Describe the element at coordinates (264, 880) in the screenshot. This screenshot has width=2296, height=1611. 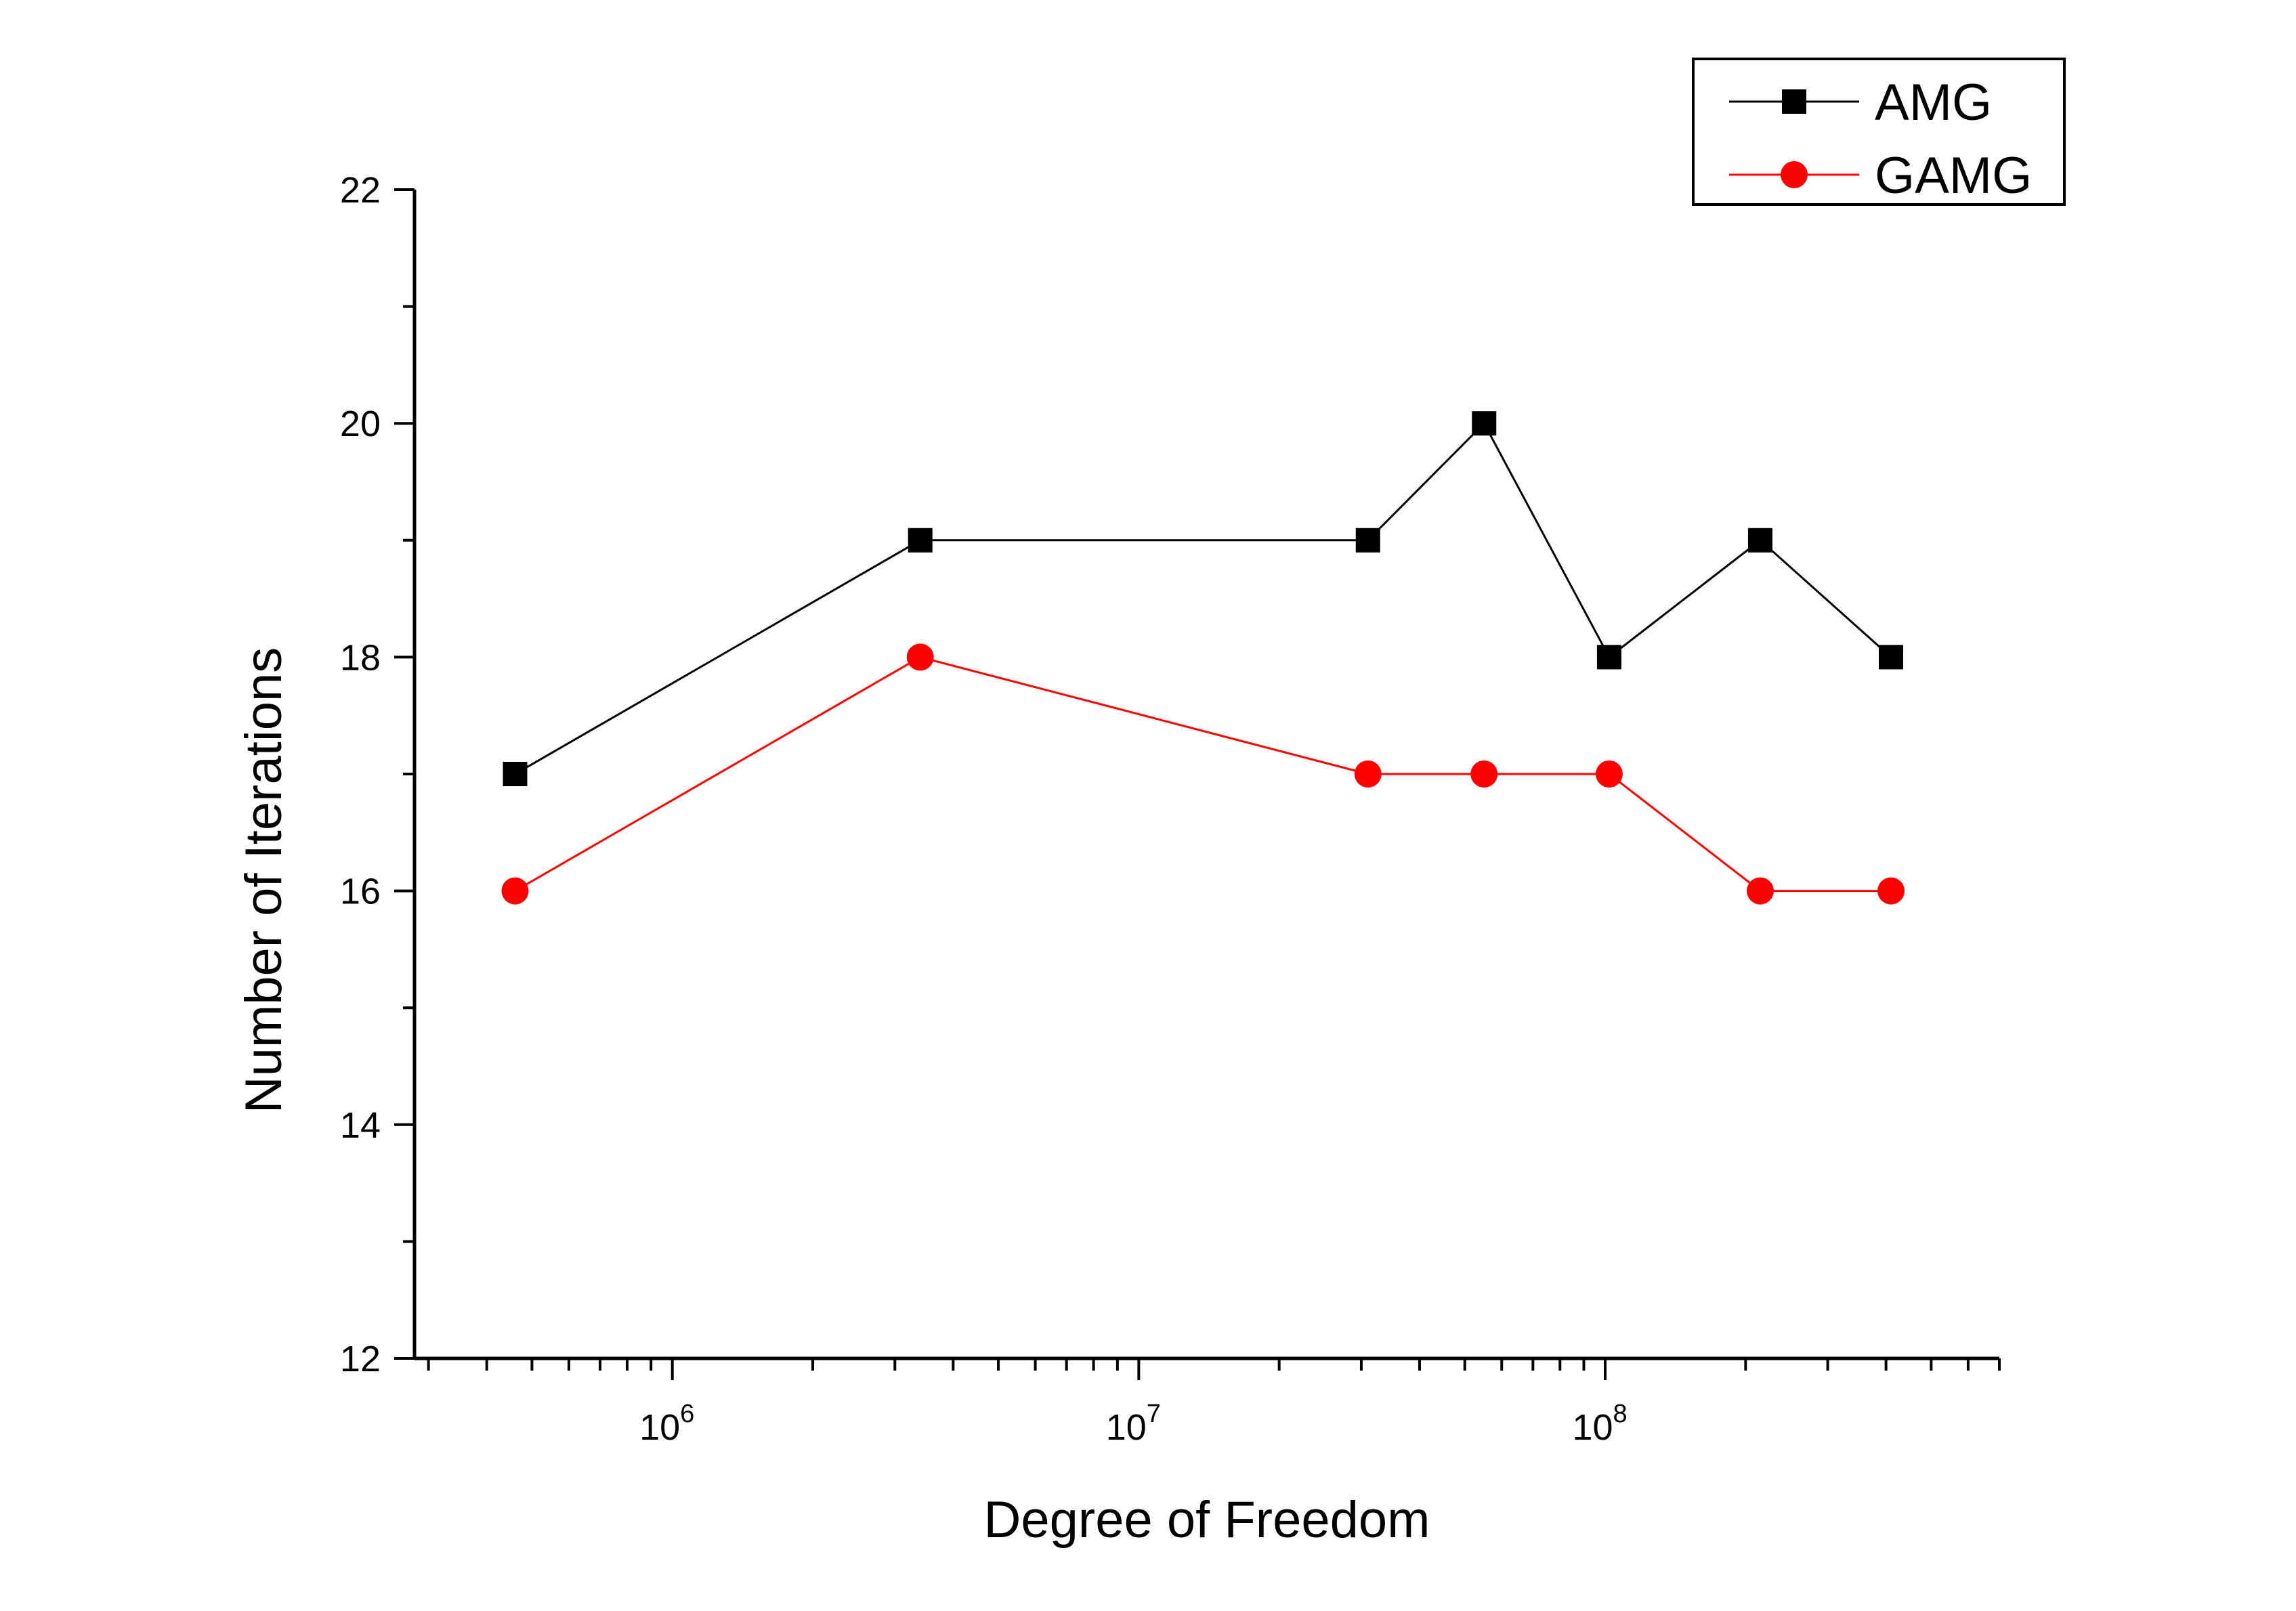
I see `y-axis-title: Number of Iterations` at that location.